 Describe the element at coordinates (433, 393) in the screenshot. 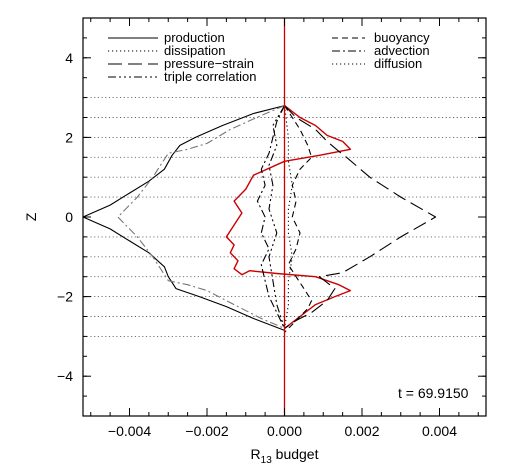

I see `time-annotation: t = 69.9150` at that location.